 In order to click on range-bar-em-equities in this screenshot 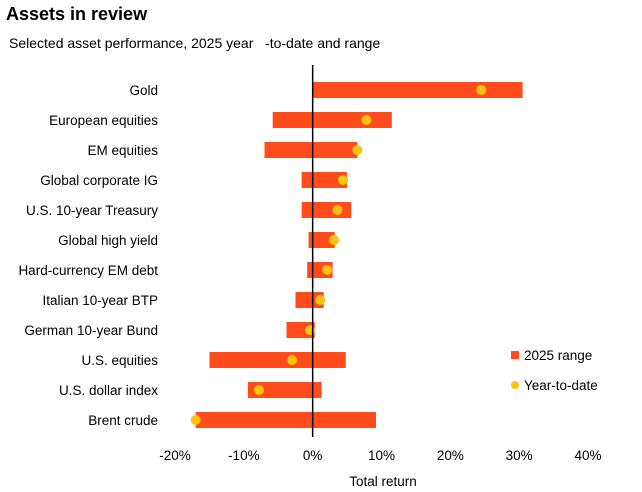, I will do `click(311, 150)`.